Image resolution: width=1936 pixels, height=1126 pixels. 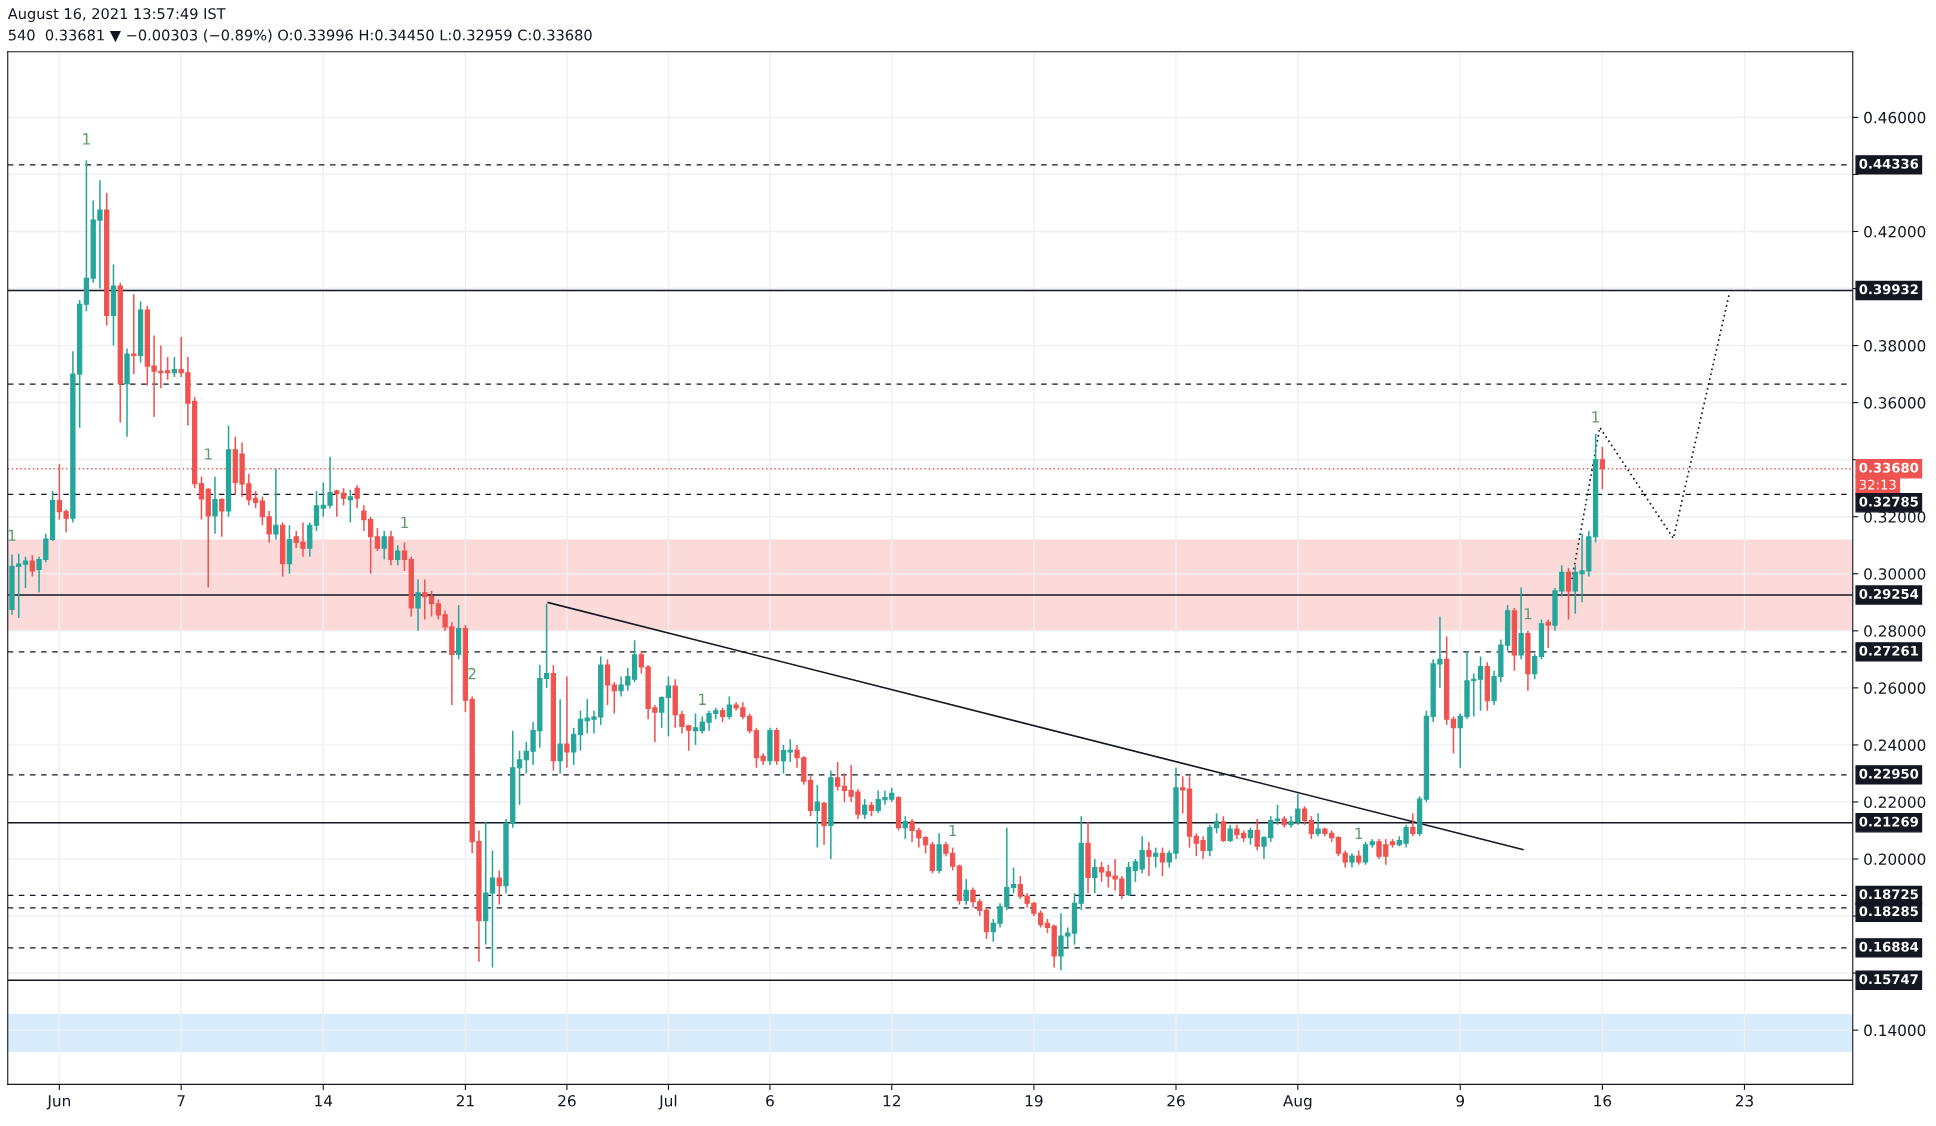 I want to click on x-tick-label: Jul, so click(x=667, y=1102).